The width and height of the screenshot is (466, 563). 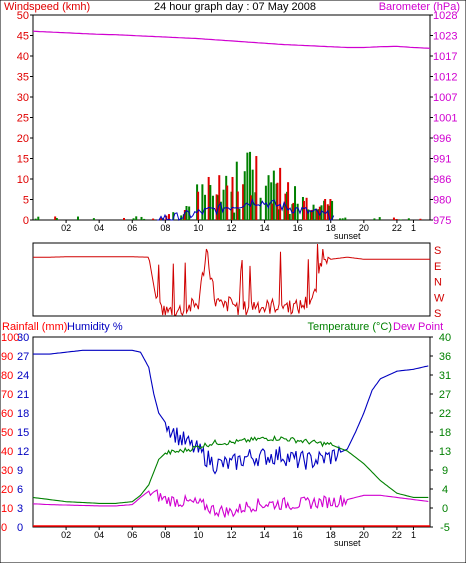 I want to click on barometer-tick-label: 1023, so click(x=445, y=37).